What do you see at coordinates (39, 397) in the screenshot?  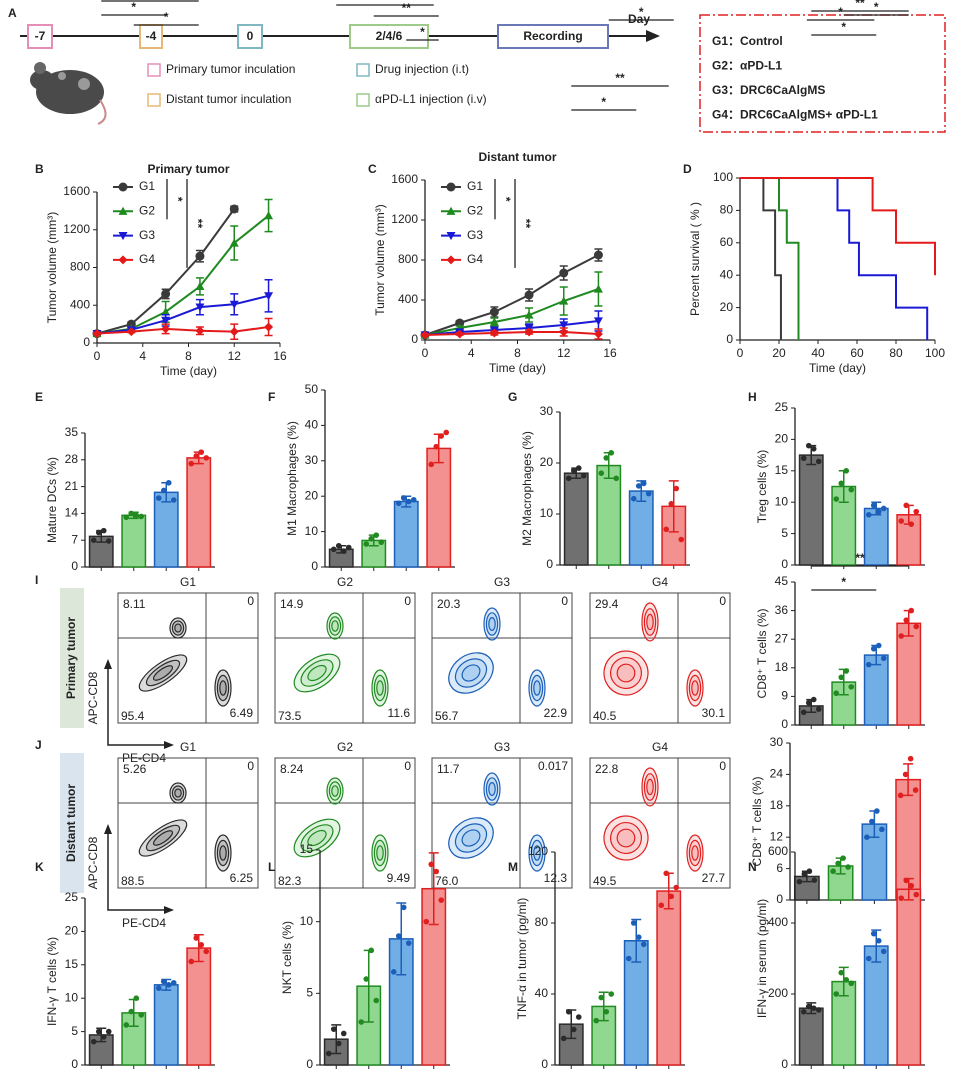 I see `panel-label: E` at bounding box center [39, 397].